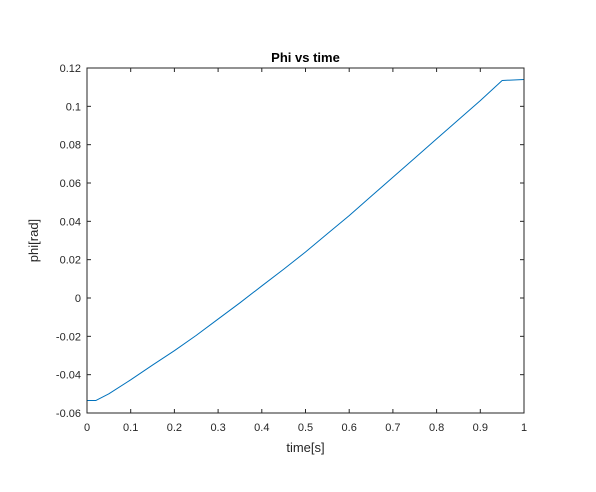 The width and height of the screenshot is (596, 492). Describe the element at coordinates (480, 428) in the screenshot. I see `x-tick-label: 0.9` at that location.